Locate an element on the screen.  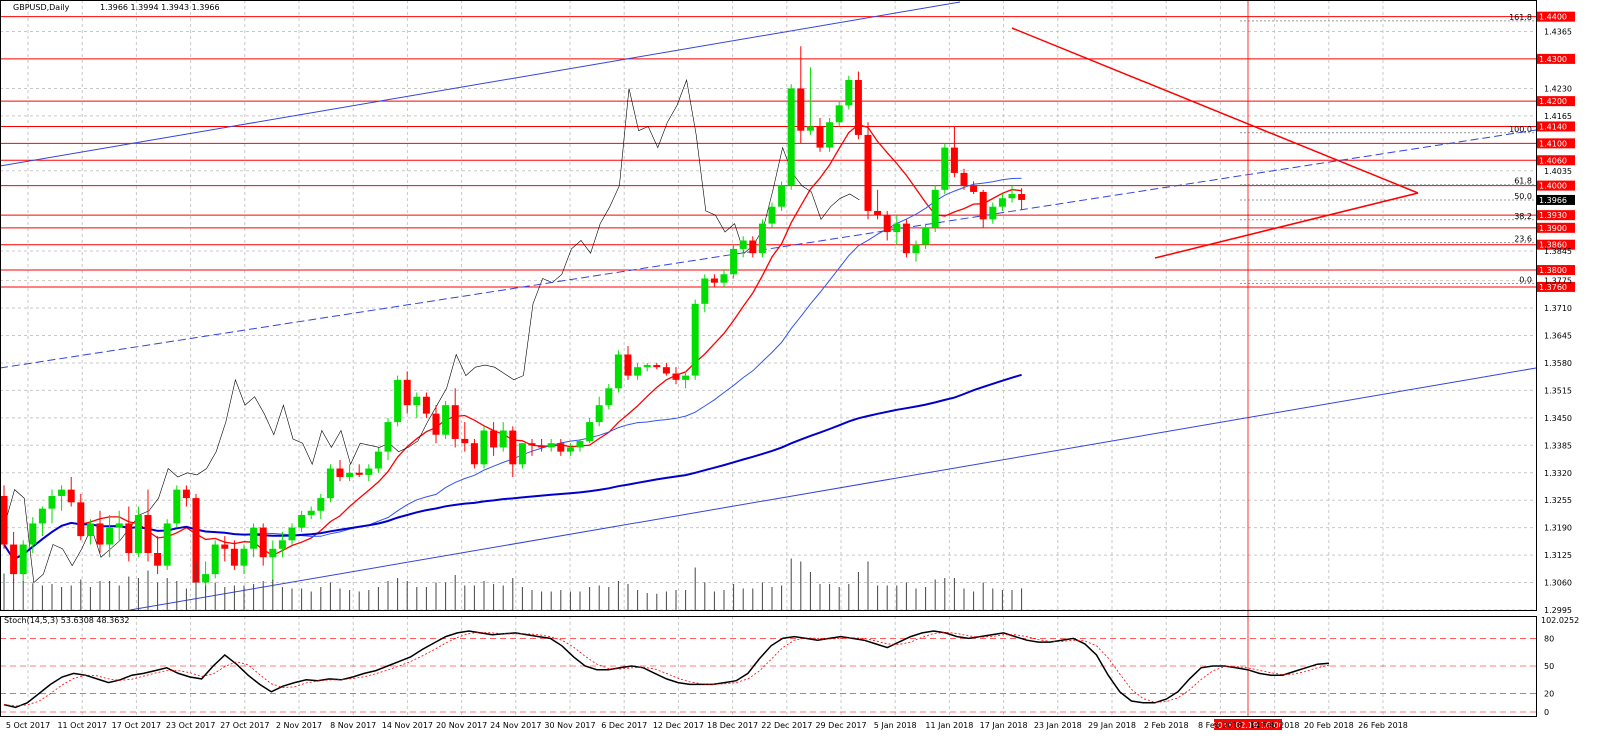
triangle-lower-line is located at coordinates (1286, 225).